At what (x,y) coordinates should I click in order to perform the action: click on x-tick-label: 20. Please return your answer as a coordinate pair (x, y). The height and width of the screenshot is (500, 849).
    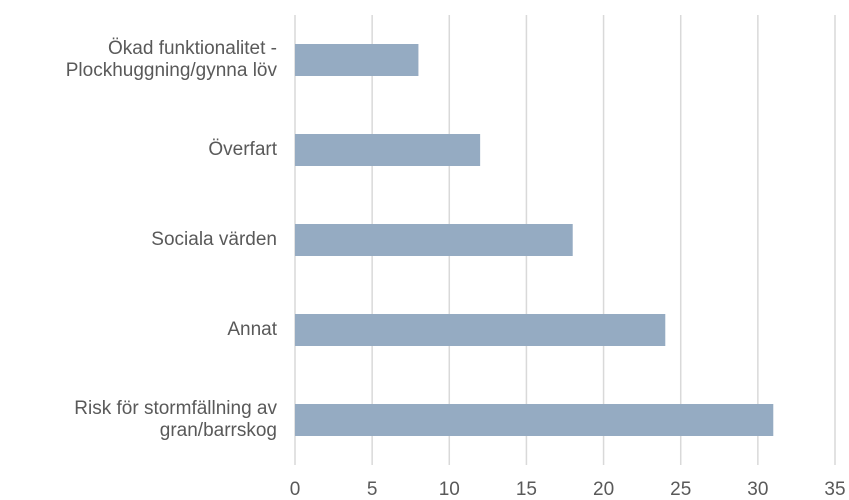
    Looking at the image, I should click on (603, 489).